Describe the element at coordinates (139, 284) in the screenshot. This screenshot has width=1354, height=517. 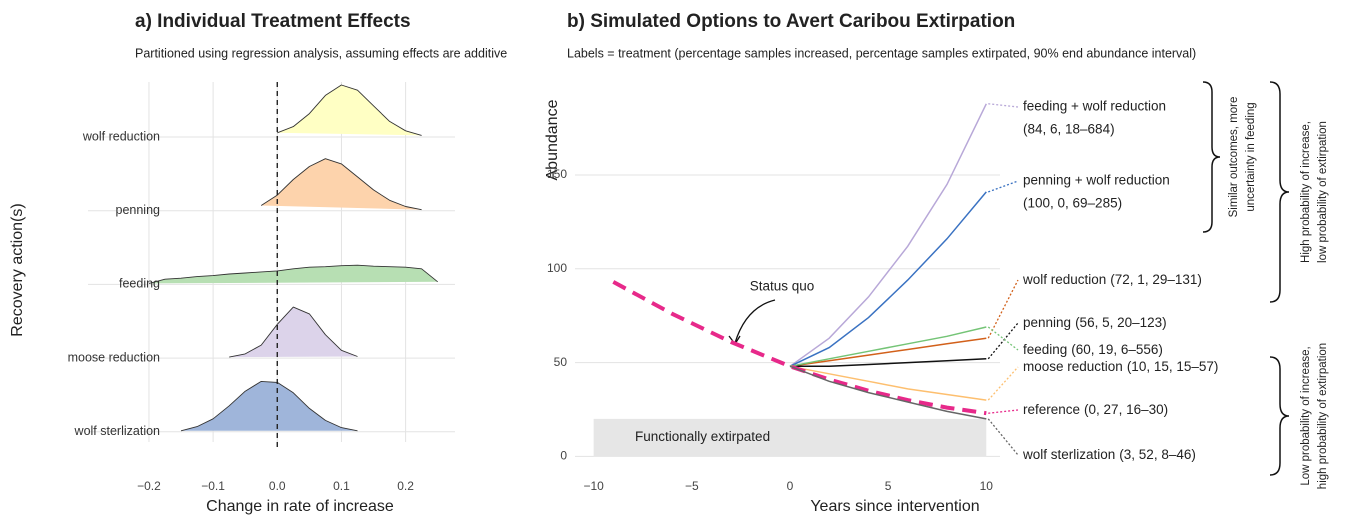
I see `y-tick-label: feeding` at that location.